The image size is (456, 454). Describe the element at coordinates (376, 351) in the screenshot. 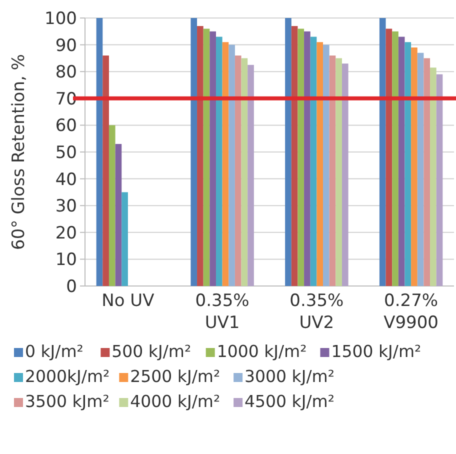

I see `legend-label: 1500 kJ/m²` at that location.